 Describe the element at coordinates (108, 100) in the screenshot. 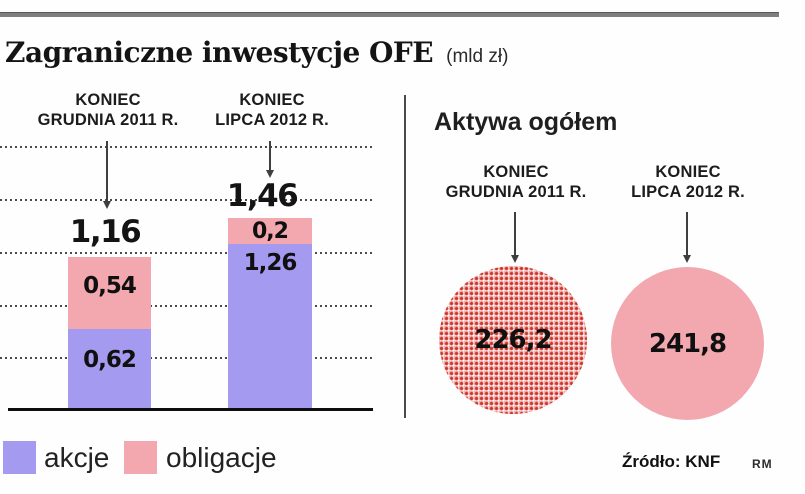

I see `bar1-label-line1: KONIEC` at that location.